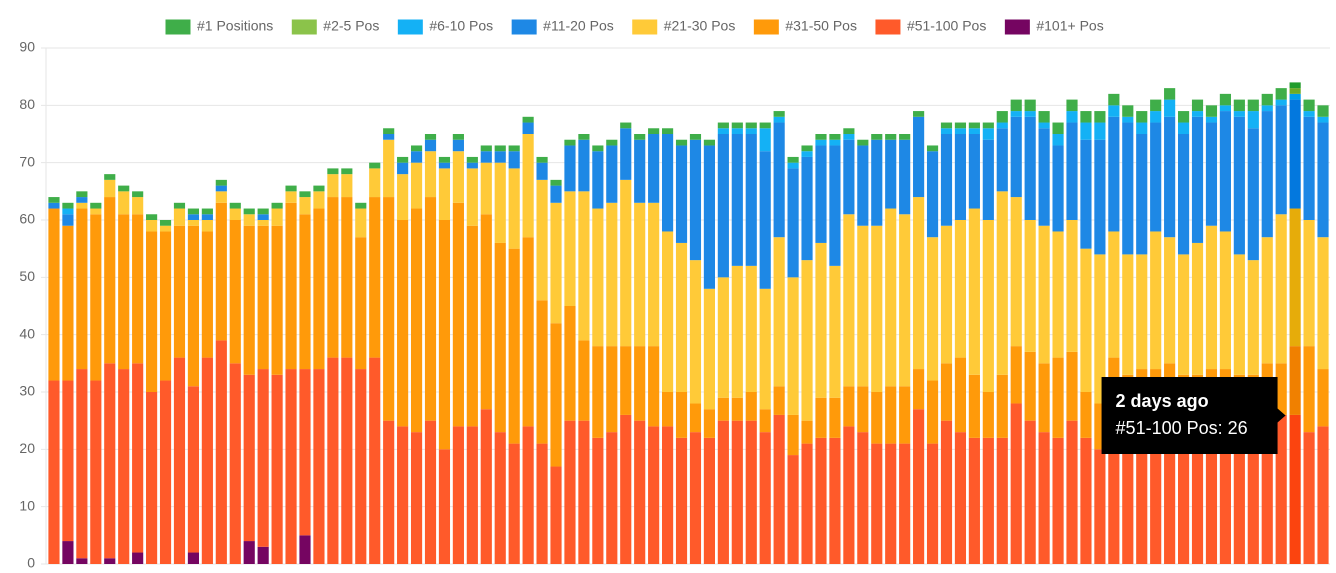 The height and width of the screenshot is (573, 1336). Describe the element at coordinates (930, 27) in the screenshot. I see `legend-item: #51-100 Pos` at that location.